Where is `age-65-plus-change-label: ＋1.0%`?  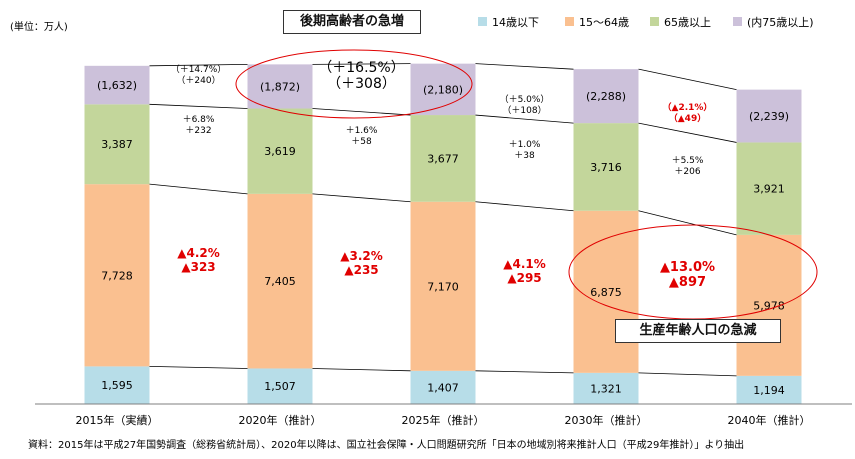
age-65-plus-change-label: ＋1.0% is located at coordinates (525, 144).